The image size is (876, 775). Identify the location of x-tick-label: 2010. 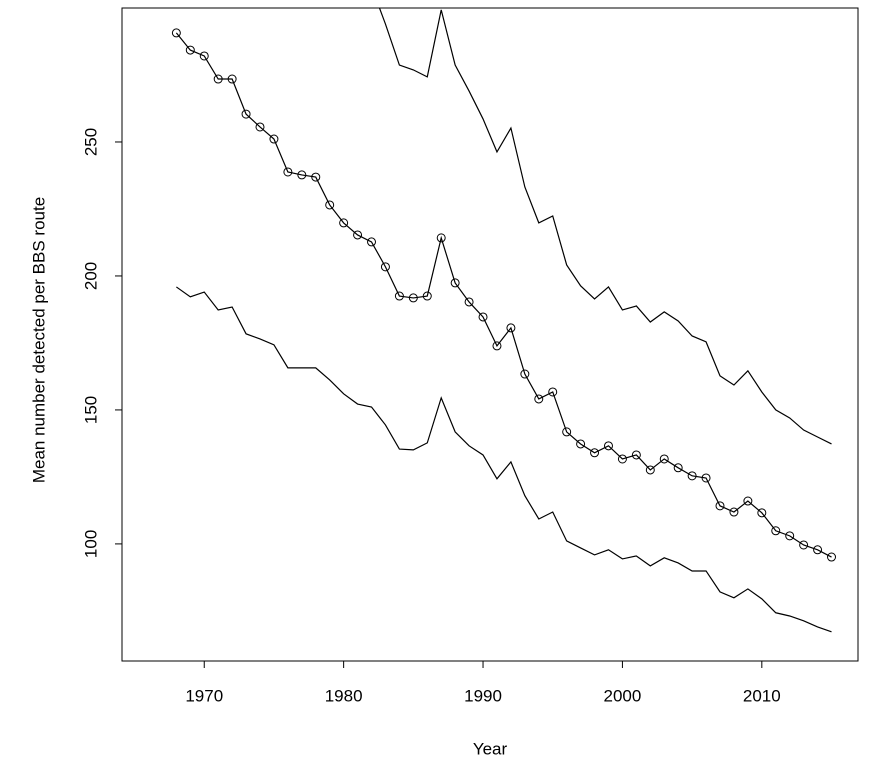
(762, 695).